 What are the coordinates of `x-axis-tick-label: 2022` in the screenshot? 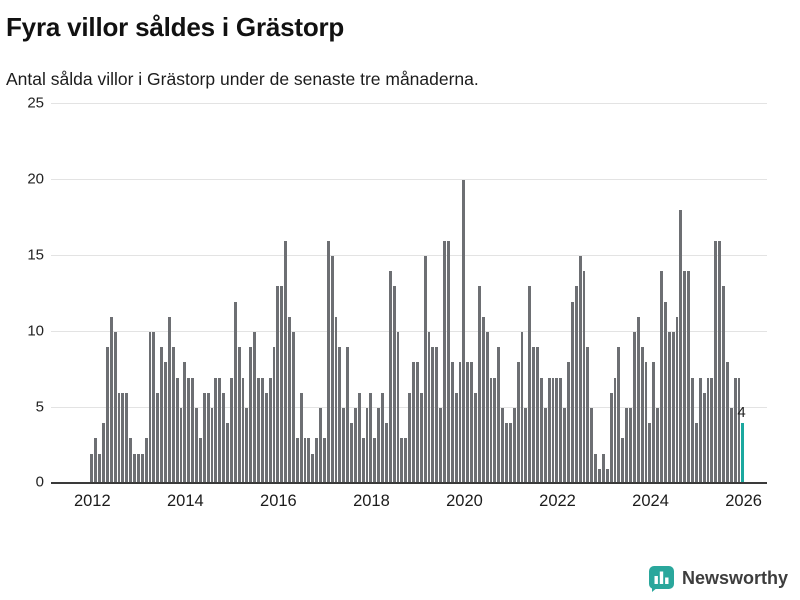 It's located at (557, 501).